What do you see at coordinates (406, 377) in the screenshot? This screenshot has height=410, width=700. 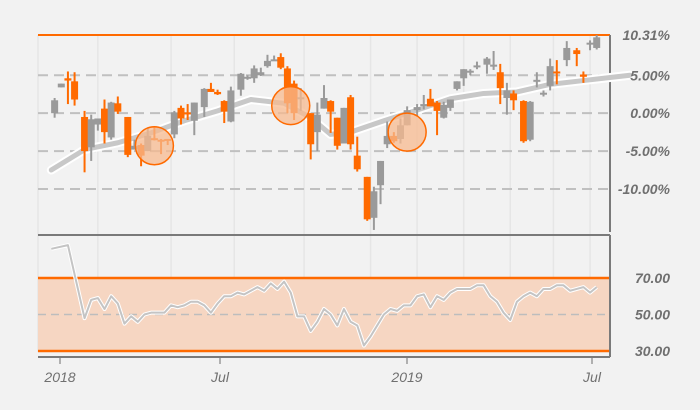 I see `x-tick-label: 2019` at bounding box center [406, 377].